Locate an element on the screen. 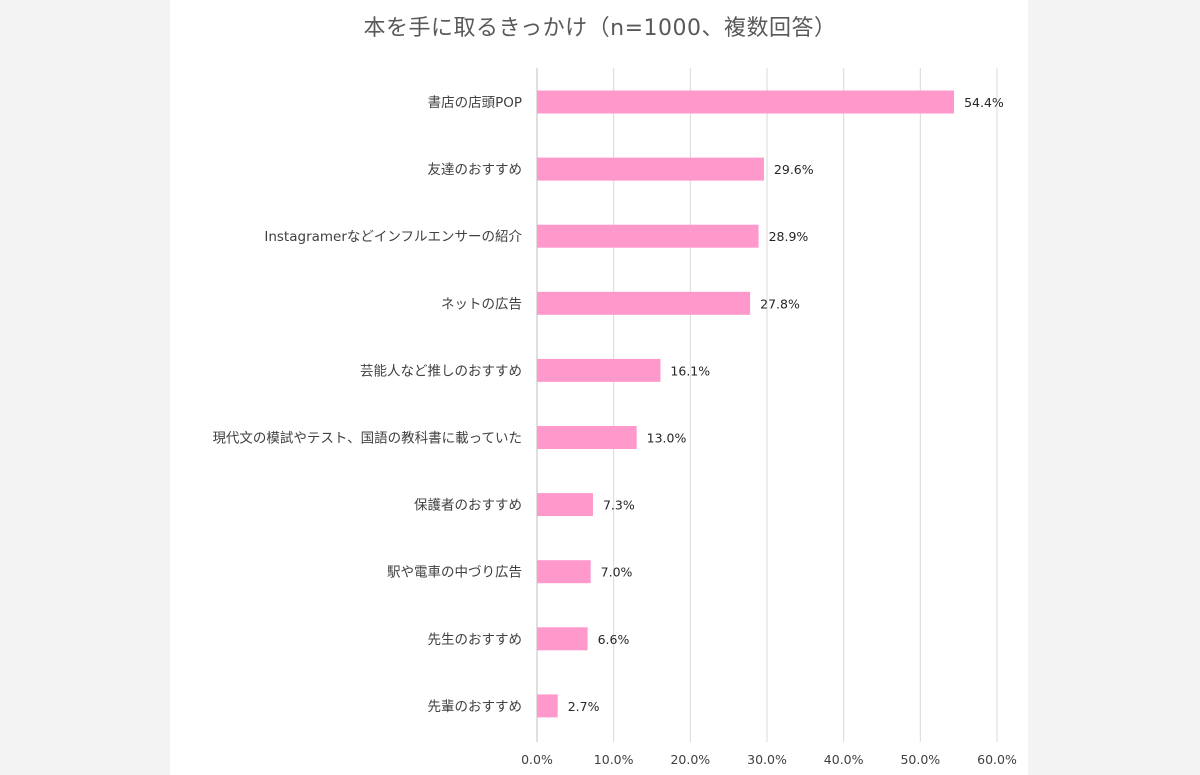  value-label: 13.0% is located at coordinates (667, 438).